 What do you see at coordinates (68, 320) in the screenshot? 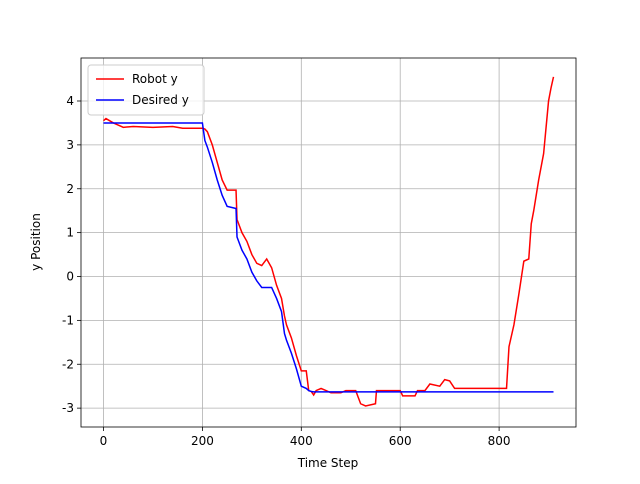
I see `y-tick-label: -1` at bounding box center [68, 320].